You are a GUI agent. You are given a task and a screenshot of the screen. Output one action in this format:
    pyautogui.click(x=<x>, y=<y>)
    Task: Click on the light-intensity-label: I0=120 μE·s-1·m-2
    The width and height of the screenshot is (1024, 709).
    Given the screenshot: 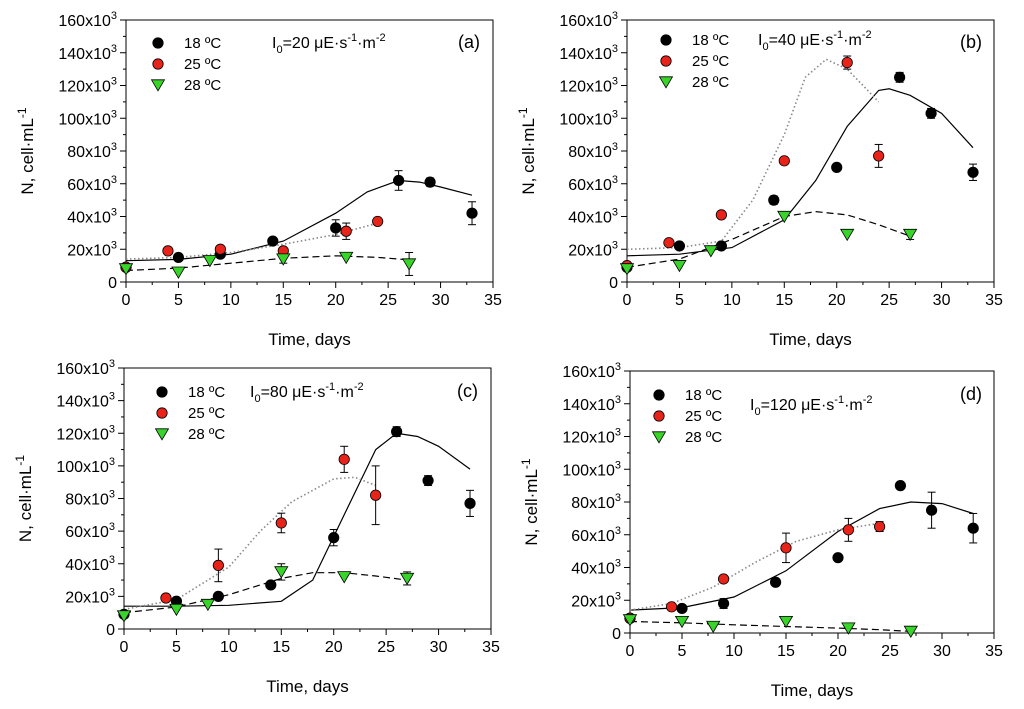 What is the action you would take?
    pyautogui.click(x=811, y=406)
    